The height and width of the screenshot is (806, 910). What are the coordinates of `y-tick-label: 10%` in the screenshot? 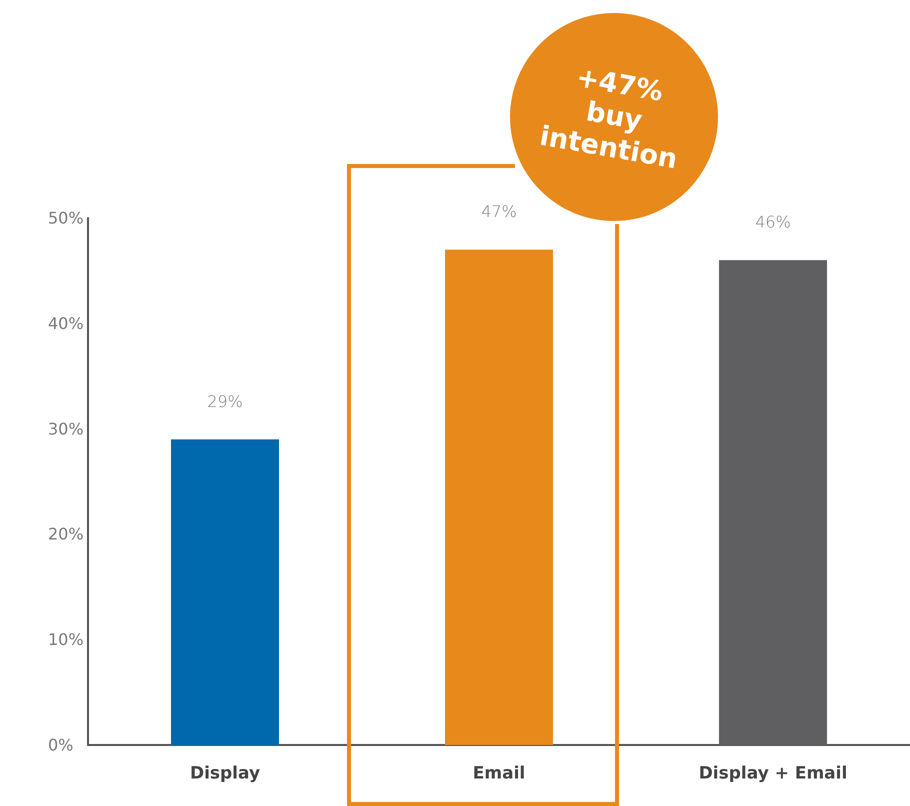 It's located at (66, 640).